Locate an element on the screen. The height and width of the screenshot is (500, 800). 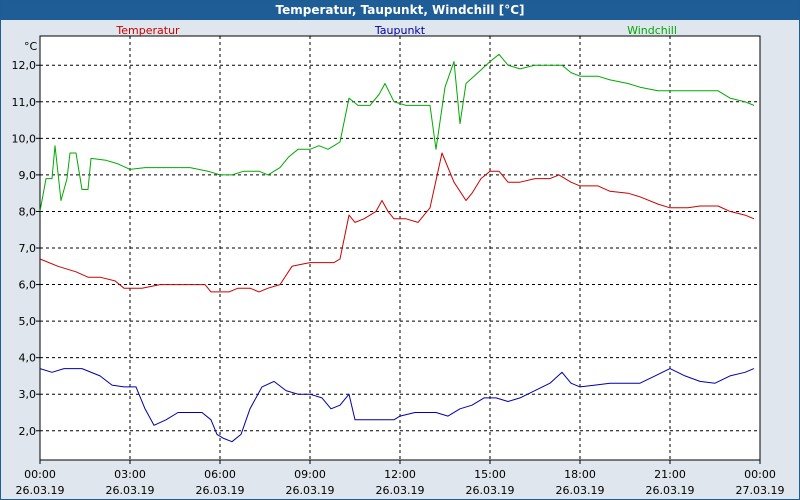
legend-item-windchill: Windchill is located at coordinates (652, 30).